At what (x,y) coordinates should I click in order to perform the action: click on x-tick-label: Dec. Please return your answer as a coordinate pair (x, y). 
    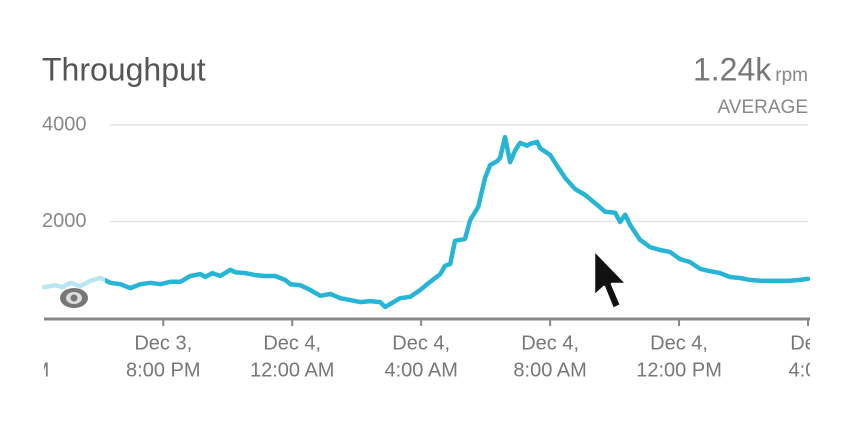
    Looking at the image, I should click on (808, 343).